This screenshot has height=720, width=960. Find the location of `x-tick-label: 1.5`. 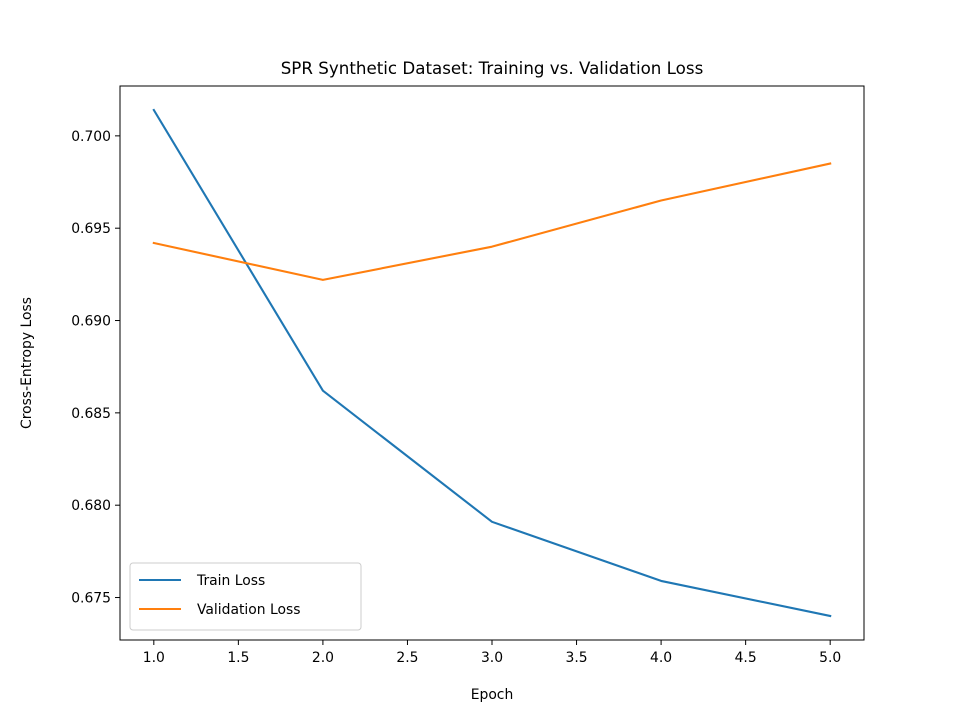

x-tick-label: 1.5 is located at coordinates (238, 658).